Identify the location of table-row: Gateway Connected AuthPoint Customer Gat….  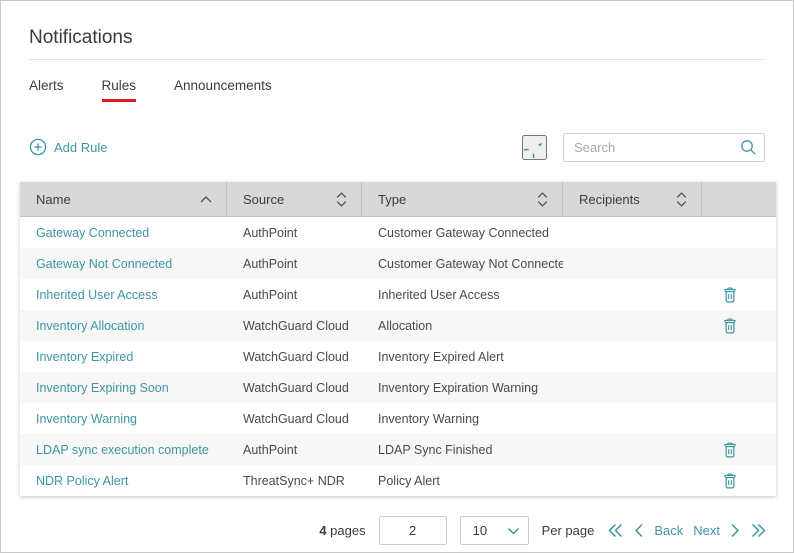
(398, 232).